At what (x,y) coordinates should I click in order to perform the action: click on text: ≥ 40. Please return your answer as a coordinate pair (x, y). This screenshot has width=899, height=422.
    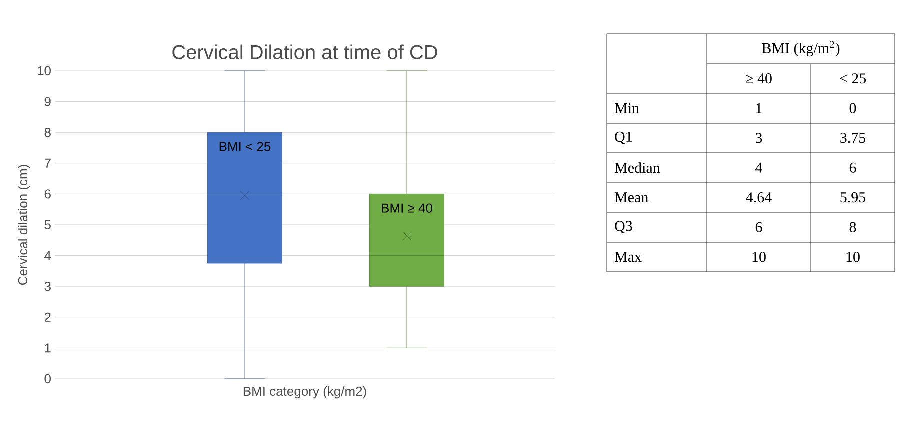
    Looking at the image, I should click on (759, 79).